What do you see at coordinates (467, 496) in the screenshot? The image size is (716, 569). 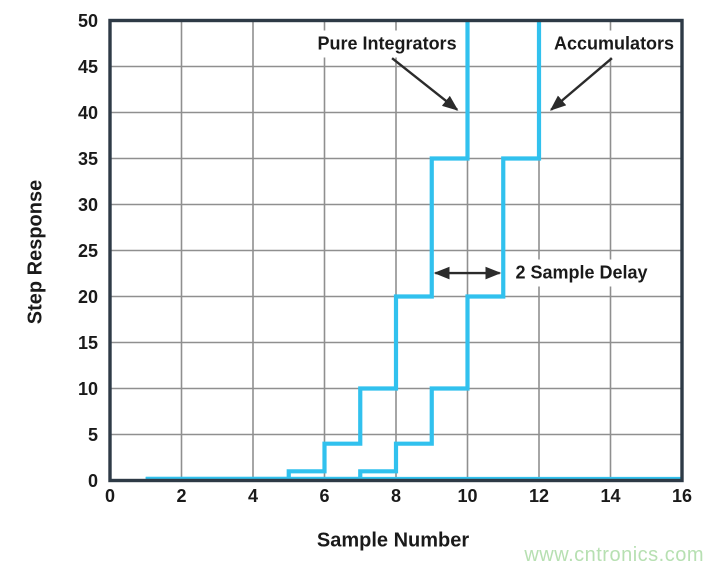 I see `x-tick-label: 10` at bounding box center [467, 496].